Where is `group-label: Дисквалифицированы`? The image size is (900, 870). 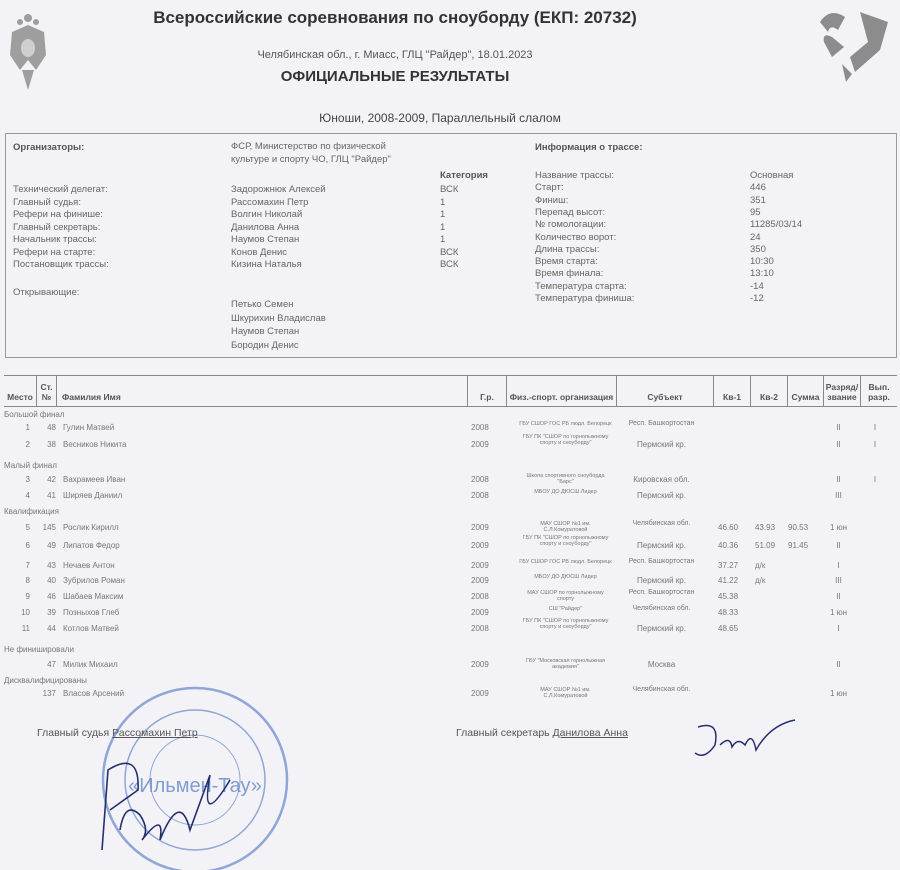
group-label: Дисквалифицированы is located at coordinates (45, 680).